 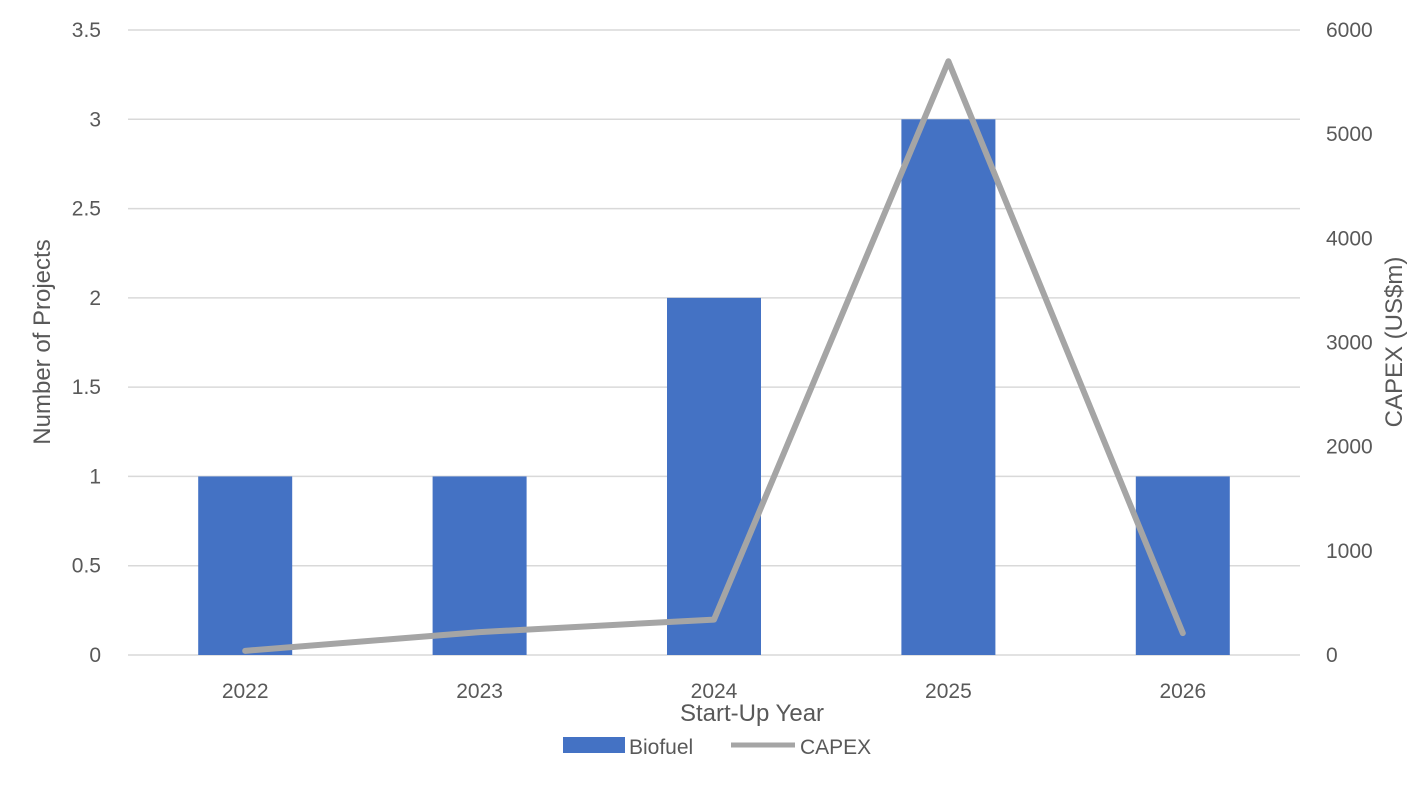 What do you see at coordinates (752, 713) in the screenshot?
I see `x-axis-title: Start-Up Year` at bounding box center [752, 713].